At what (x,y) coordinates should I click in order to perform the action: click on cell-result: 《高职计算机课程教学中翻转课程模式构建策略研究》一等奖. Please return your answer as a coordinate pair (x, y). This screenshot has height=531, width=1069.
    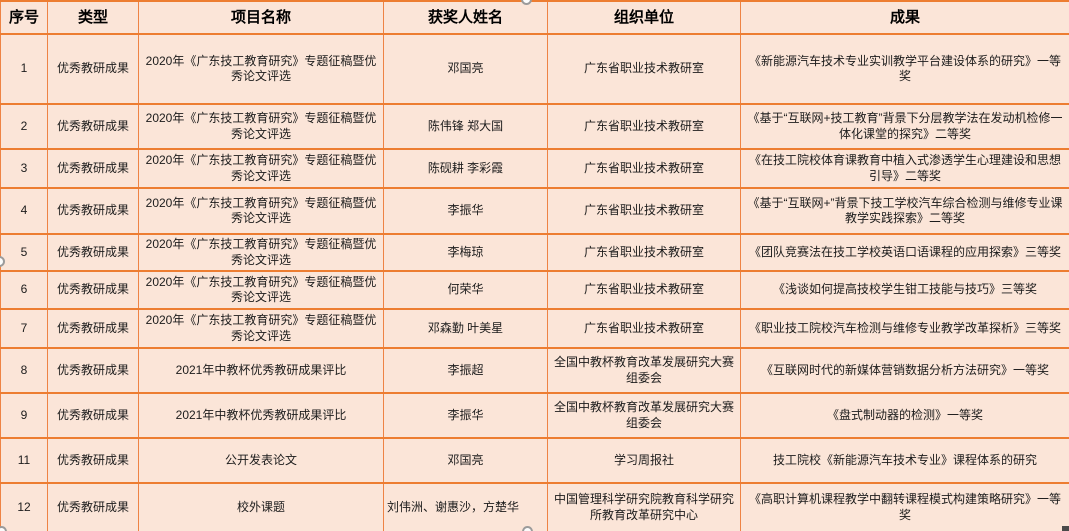
    Looking at the image, I should click on (904, 506).